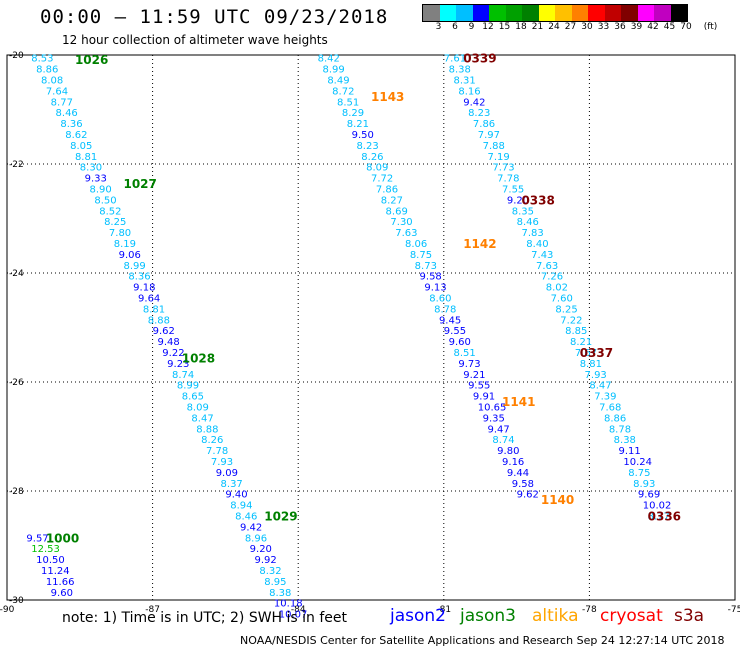  I want to click on wave-height-value: 7.67, so click(586, 353).